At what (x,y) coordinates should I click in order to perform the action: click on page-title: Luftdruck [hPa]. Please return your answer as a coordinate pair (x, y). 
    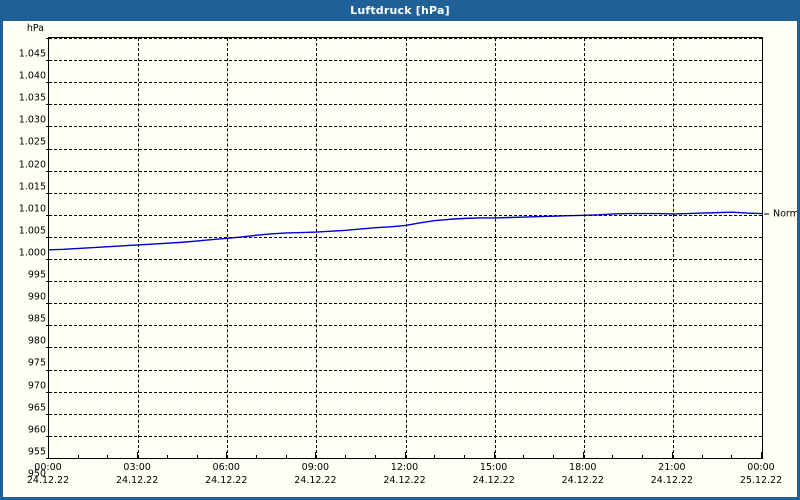
    Looking at the image, I should click on (400, 10).